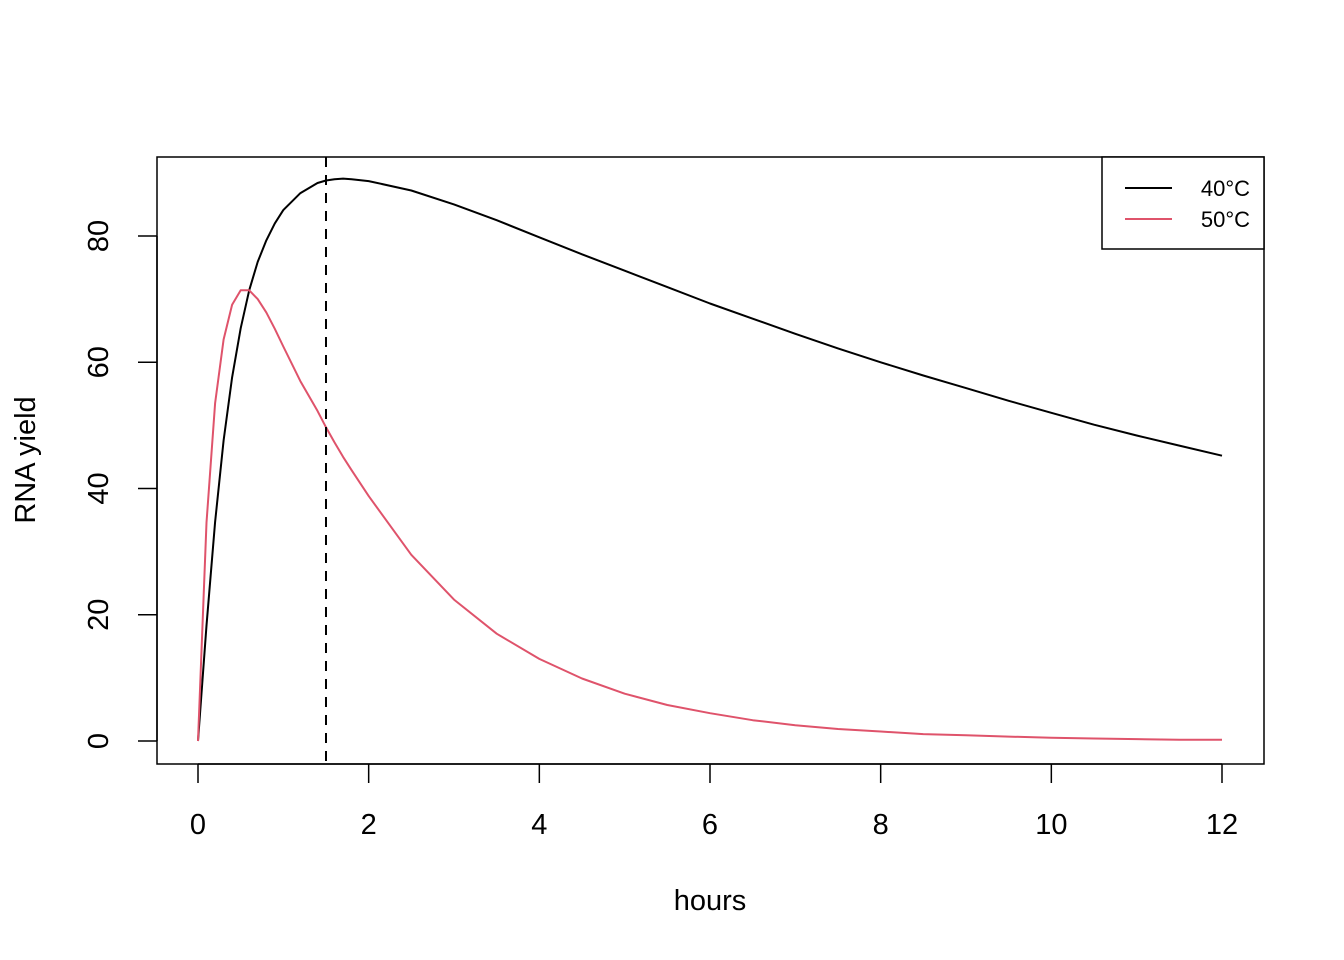  Describe the element at coordinates (1051, 825) in the screenshot. I see `x-tick-label: 10` at that location.